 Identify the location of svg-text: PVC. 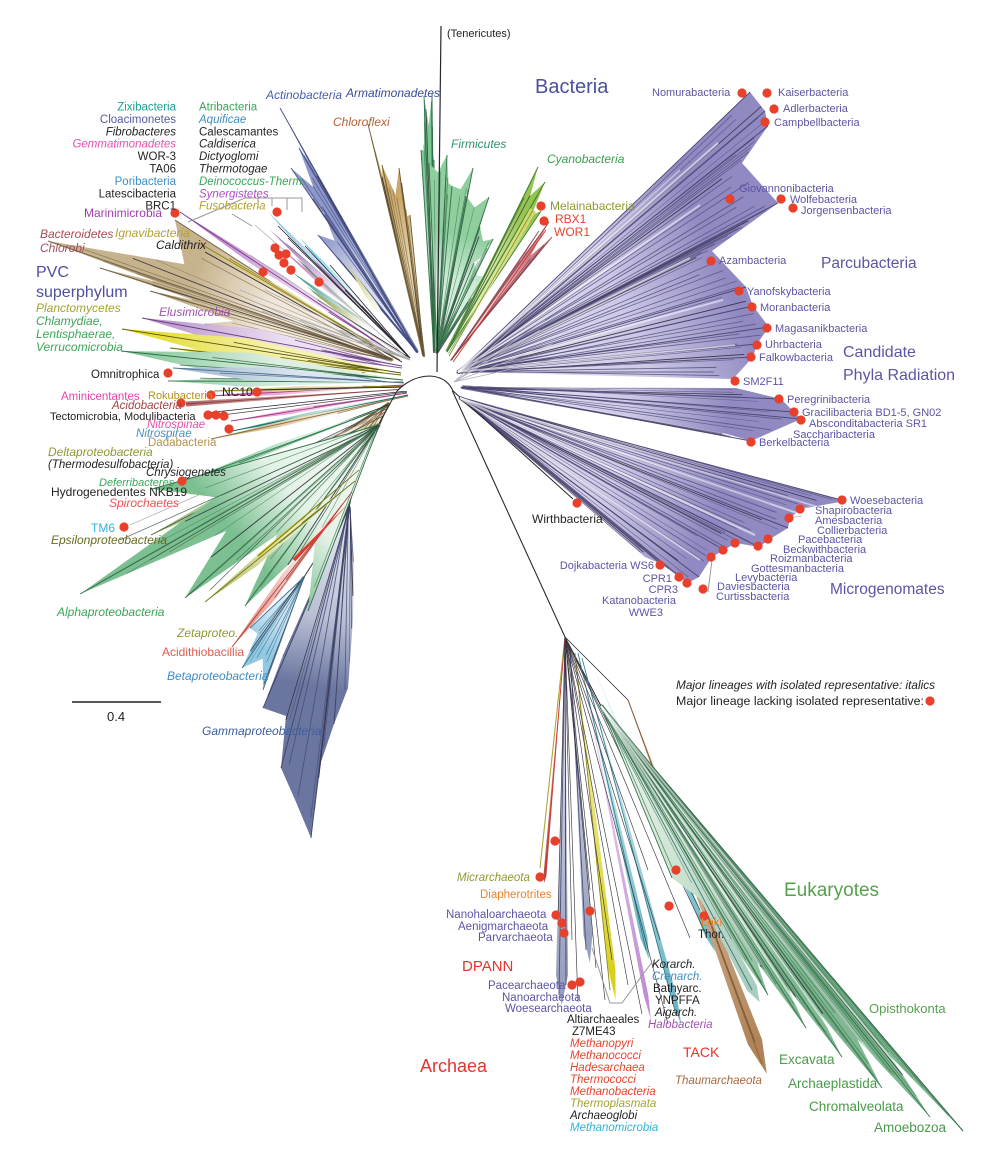
(52, 272).